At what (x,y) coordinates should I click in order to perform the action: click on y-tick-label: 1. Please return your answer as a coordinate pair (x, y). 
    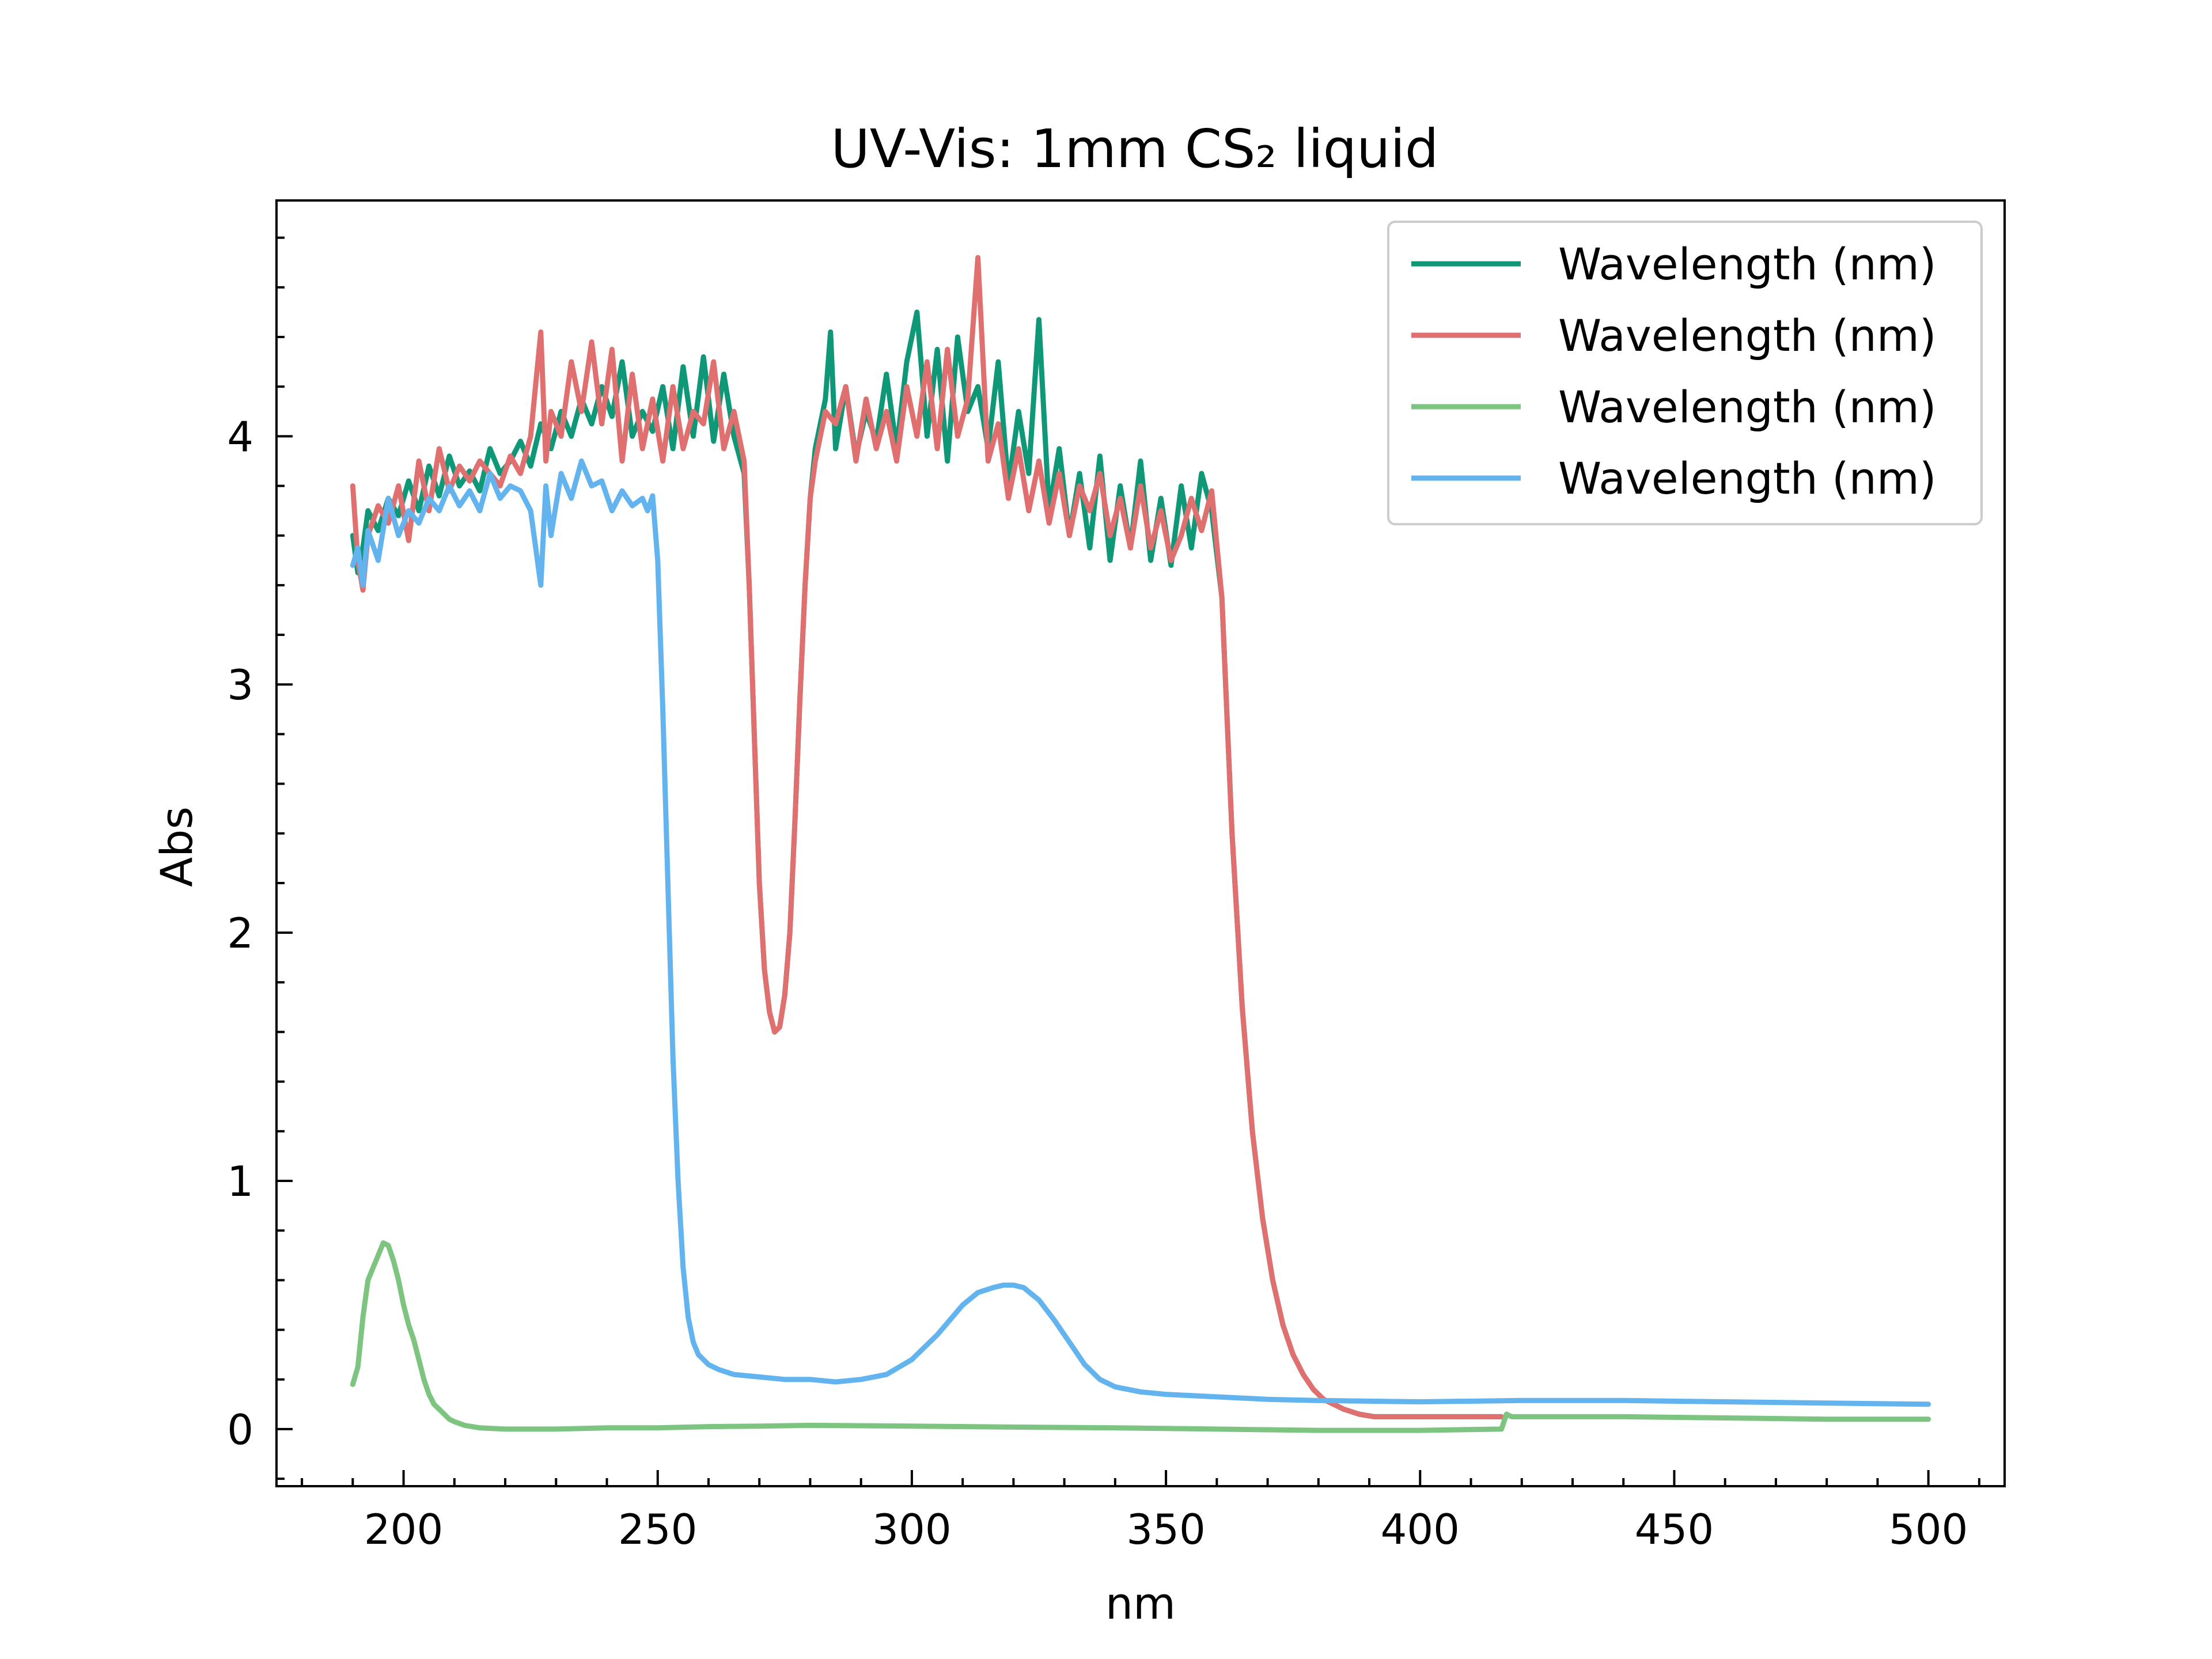
    Looking at the image, I should click on (240, 1181).